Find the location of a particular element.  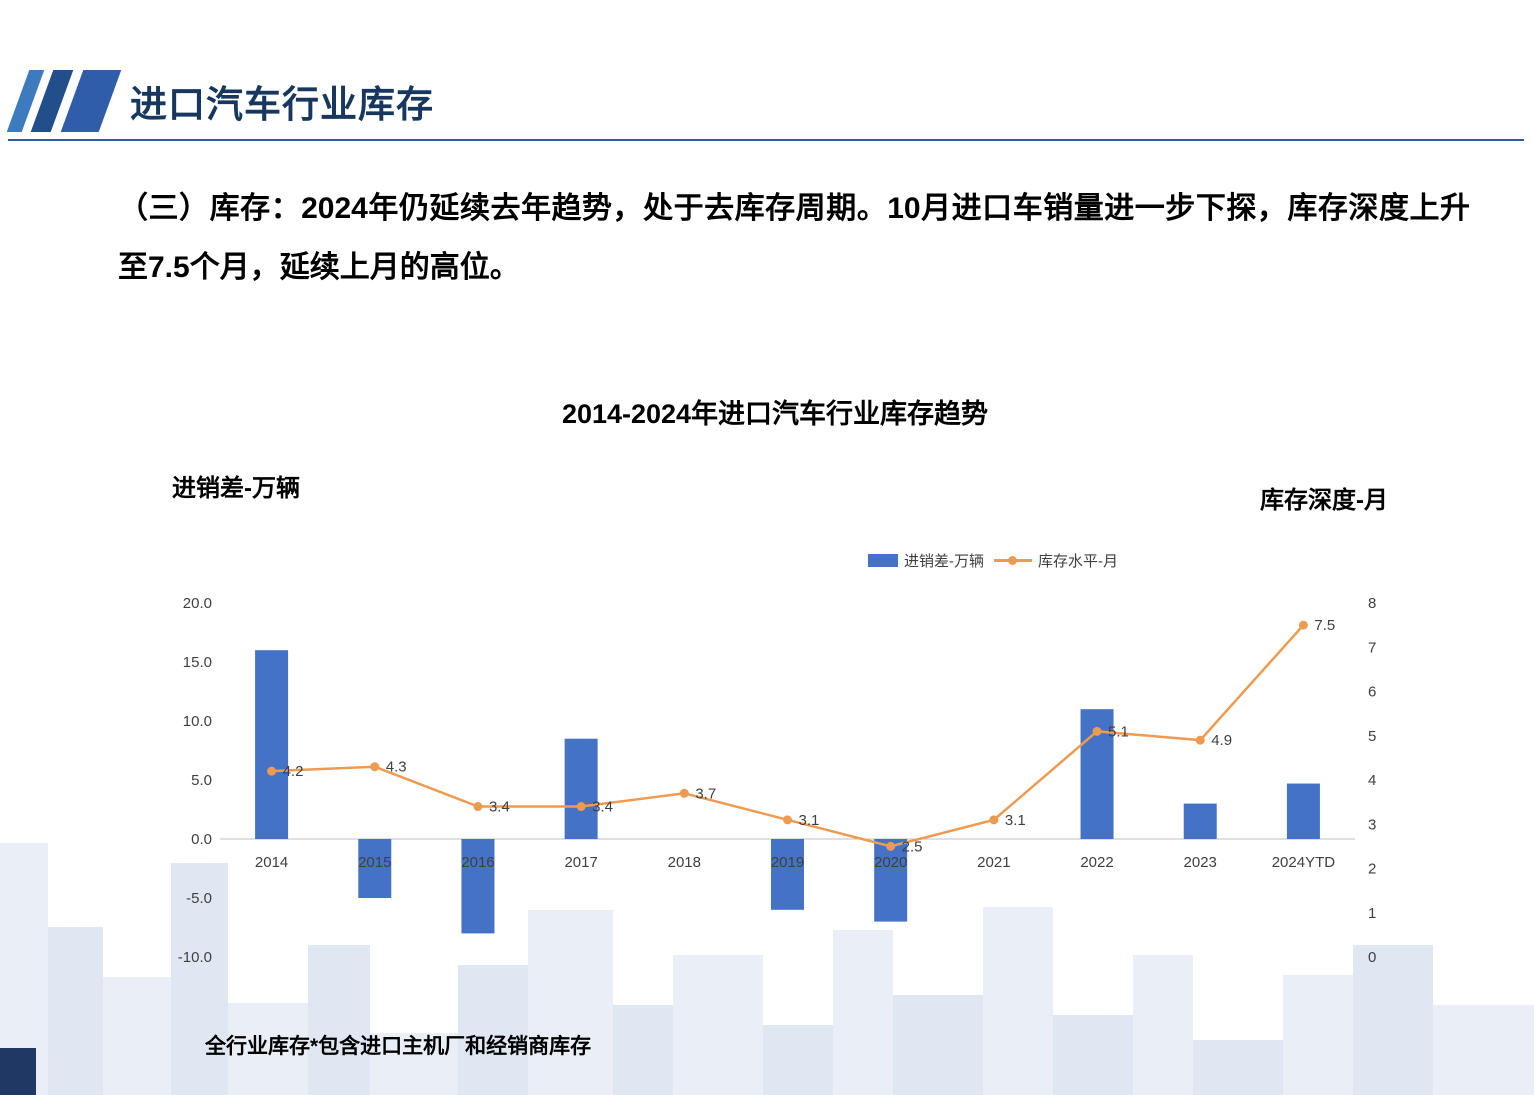

value-label: 3.7 is located at coordinates (705, 793).